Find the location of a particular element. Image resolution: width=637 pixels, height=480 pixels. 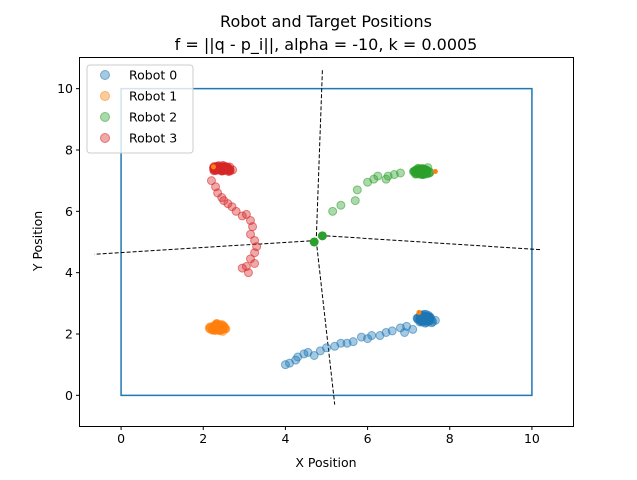

y-tick-label: 10 is located at coordinates (65, 88).